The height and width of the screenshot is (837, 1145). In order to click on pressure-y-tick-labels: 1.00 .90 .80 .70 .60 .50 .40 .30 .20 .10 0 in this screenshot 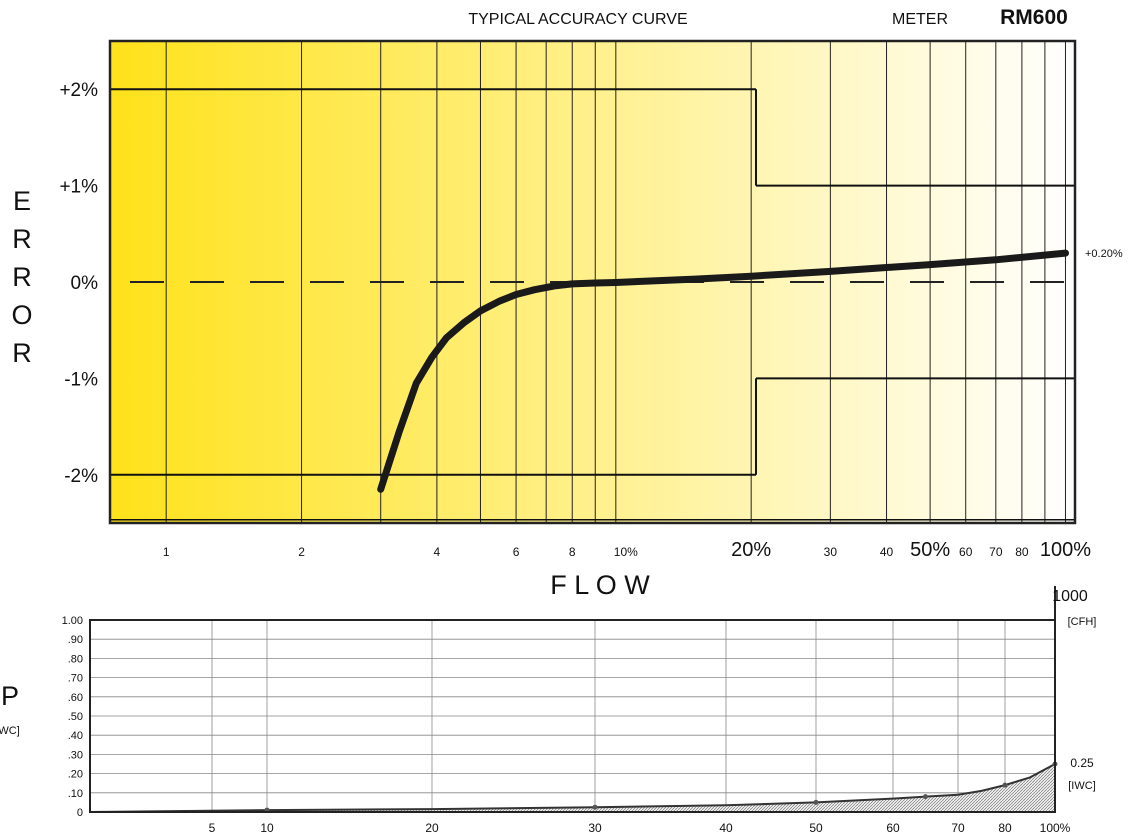, I will do `click(72, 717)`.